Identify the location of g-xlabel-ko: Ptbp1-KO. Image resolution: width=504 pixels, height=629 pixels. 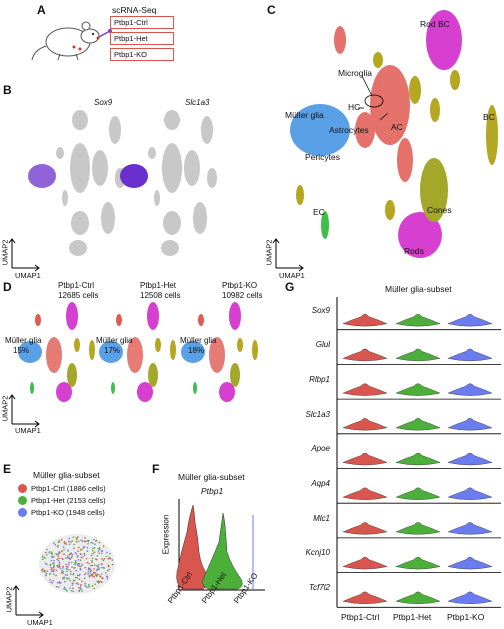
(466, 617).